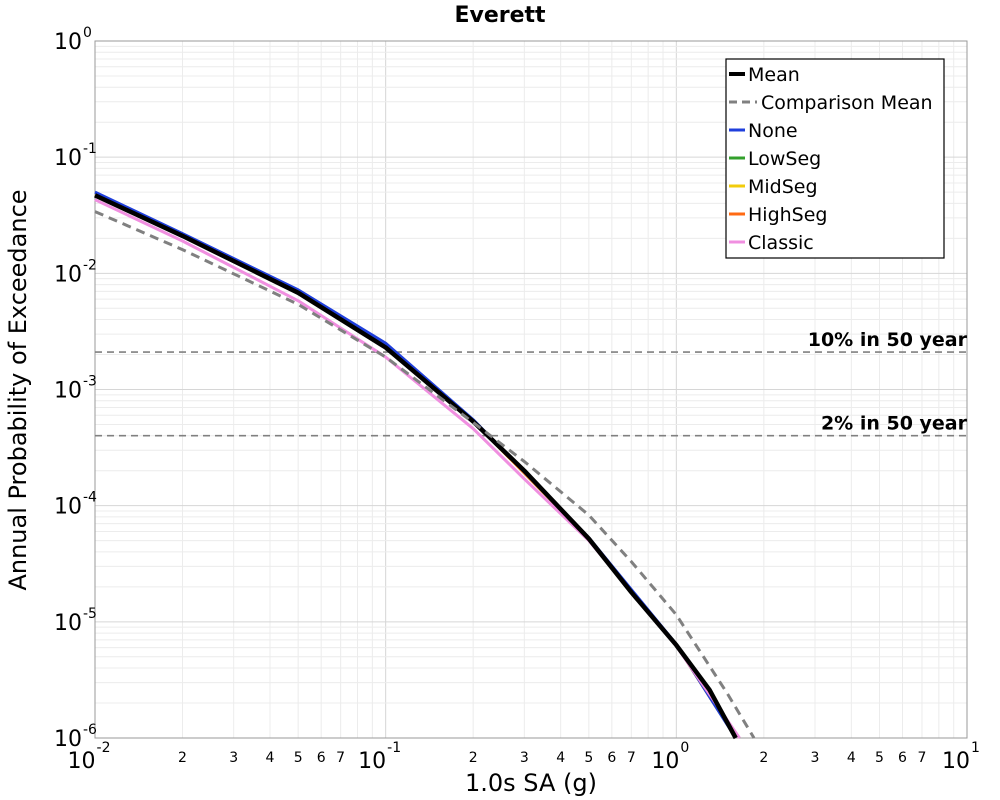  I want to click on y-tick-label: 10⁻⁶, so click(75, 737).